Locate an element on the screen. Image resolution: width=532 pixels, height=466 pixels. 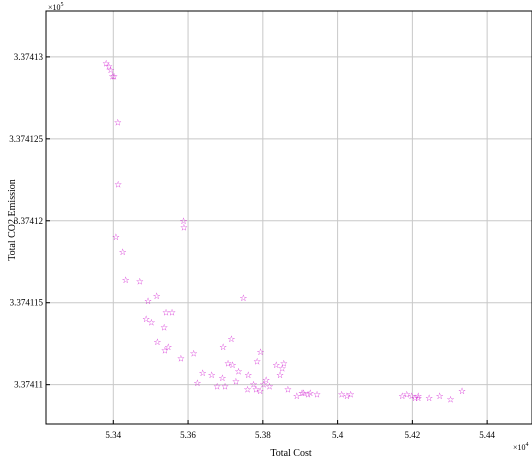
y-exponent-power: 5 is located at coordinates (62, 5).